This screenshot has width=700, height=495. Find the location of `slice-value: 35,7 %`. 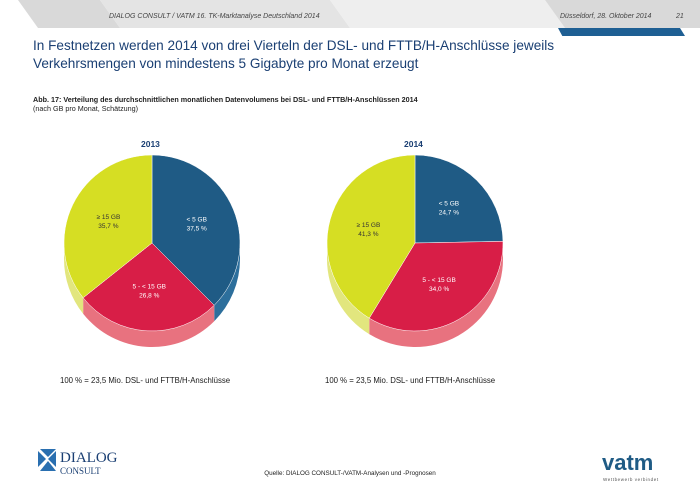

slice-value: 35,7 % is located at coordinates (108, 226).